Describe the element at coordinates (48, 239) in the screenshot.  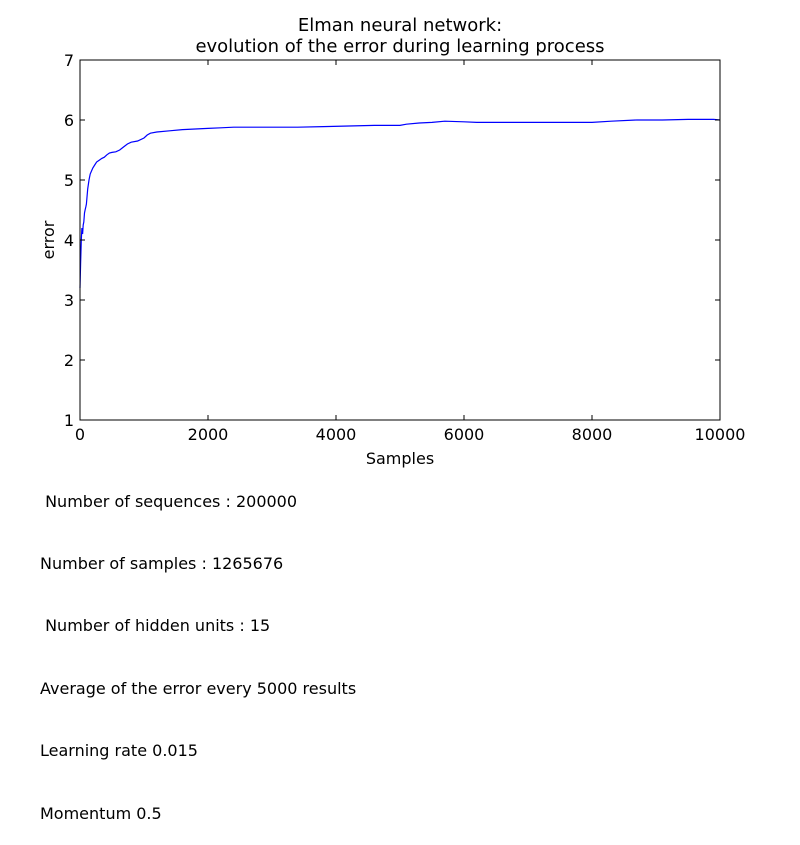
I see `y-axis-label: error` at that location.